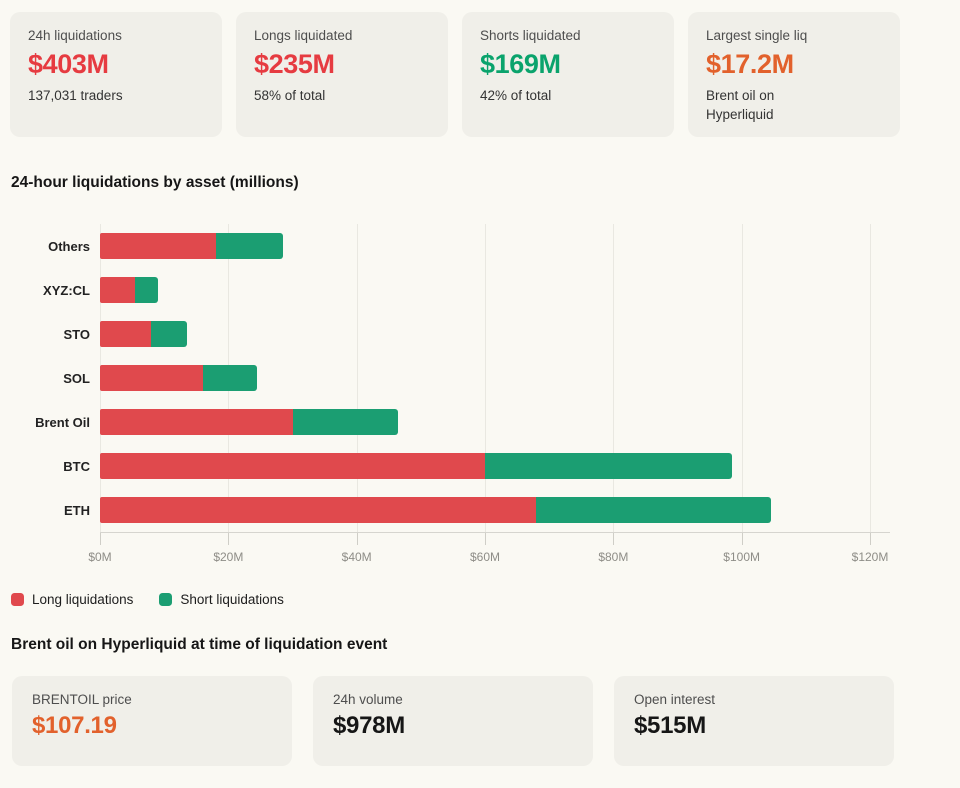 The height and width of the screenshot is (788, 960). What do you see at coordinates (66, 290) in the screenshot?
I see `y-axis-label: XYZ:CL` at bounding box center [66, 290].